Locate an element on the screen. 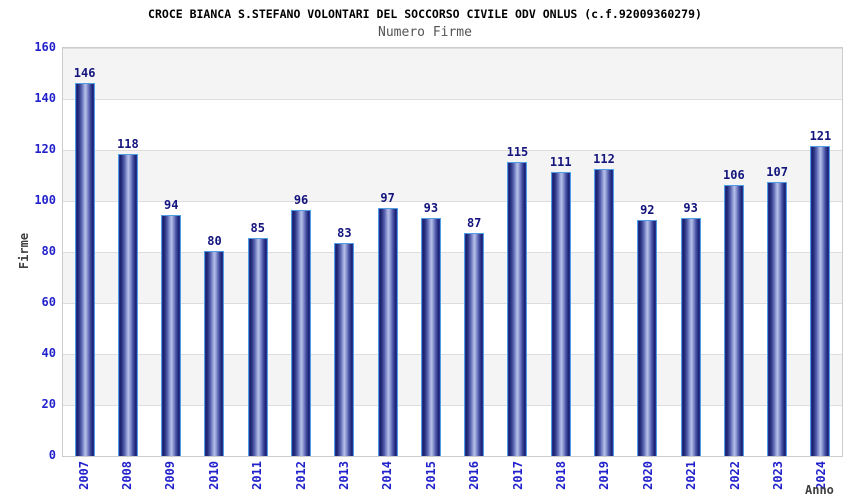 The height and width of the screenshot is (500, 850). x-tick-label: 2012 is located at coordinates (300, 475).